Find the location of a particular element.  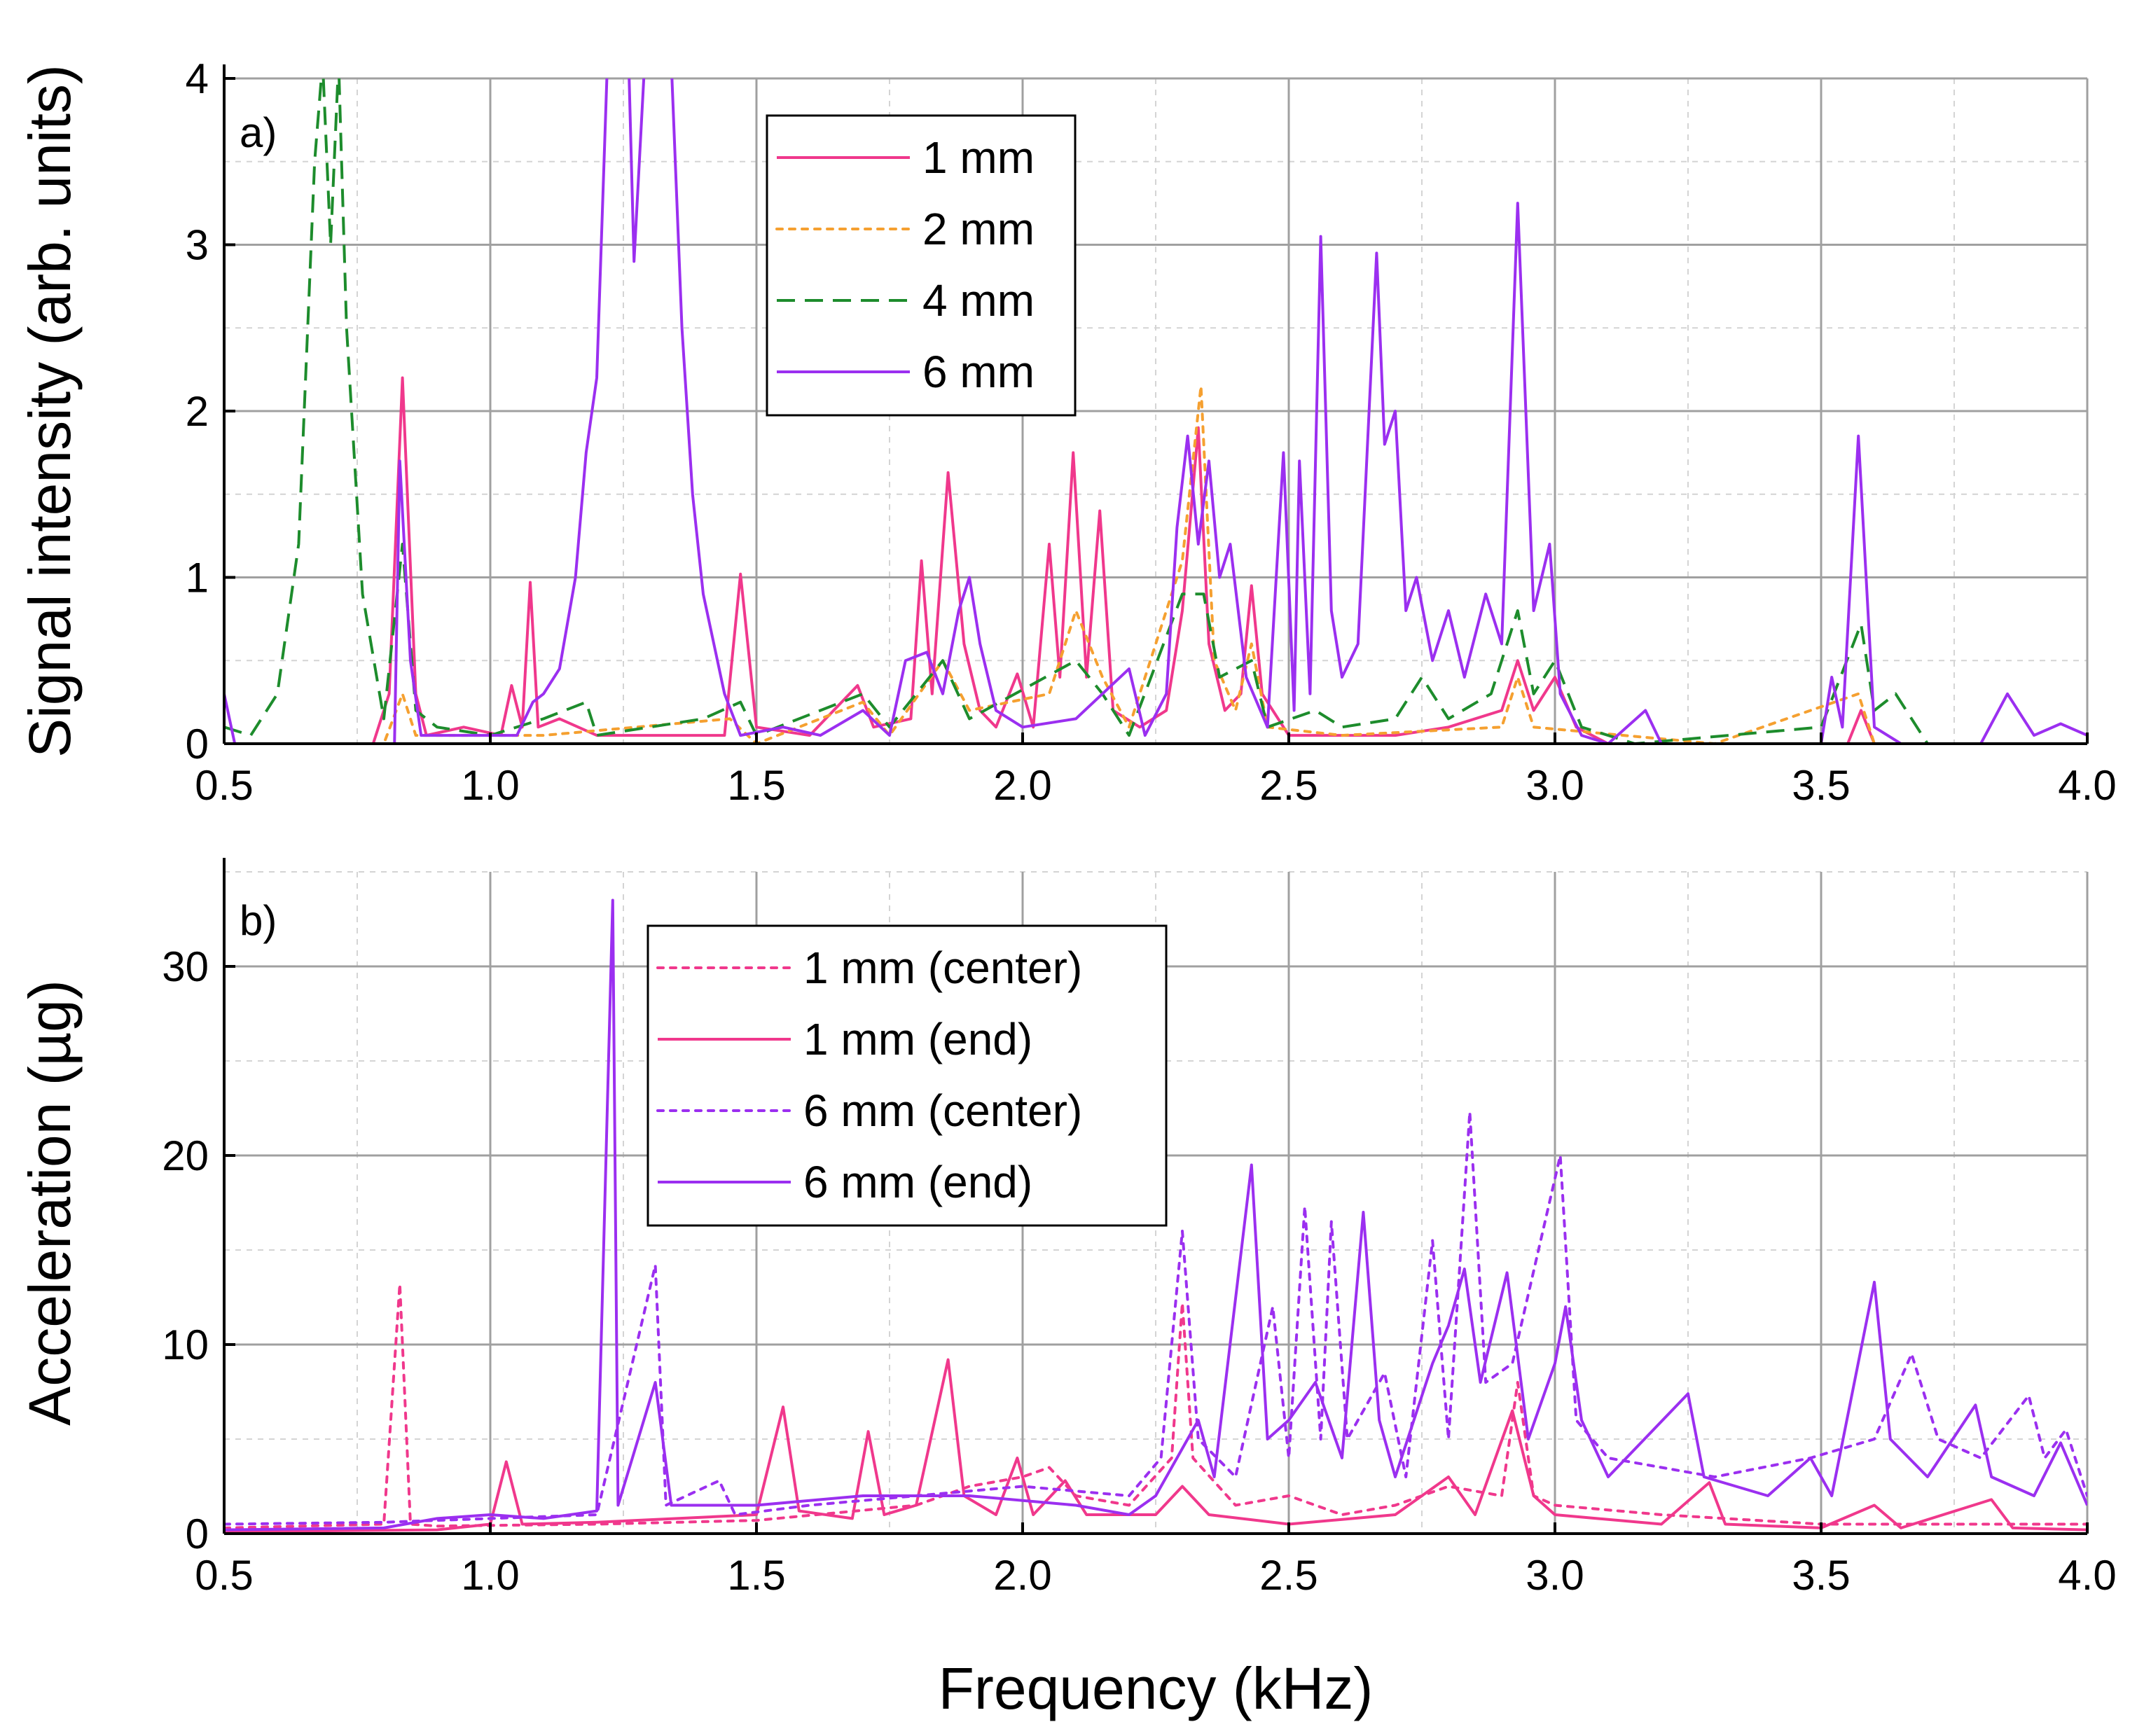

y-axis-label: Acceleration (µg) is located at coordinates (50, 1203).